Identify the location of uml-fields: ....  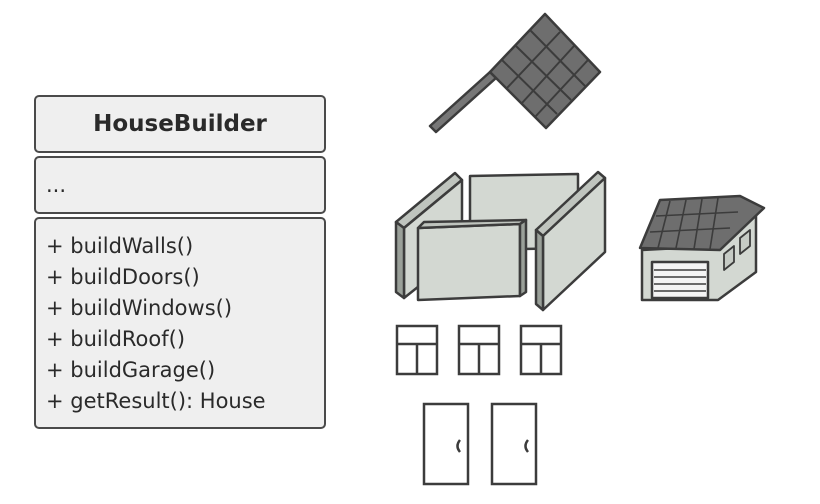
(180, 185).